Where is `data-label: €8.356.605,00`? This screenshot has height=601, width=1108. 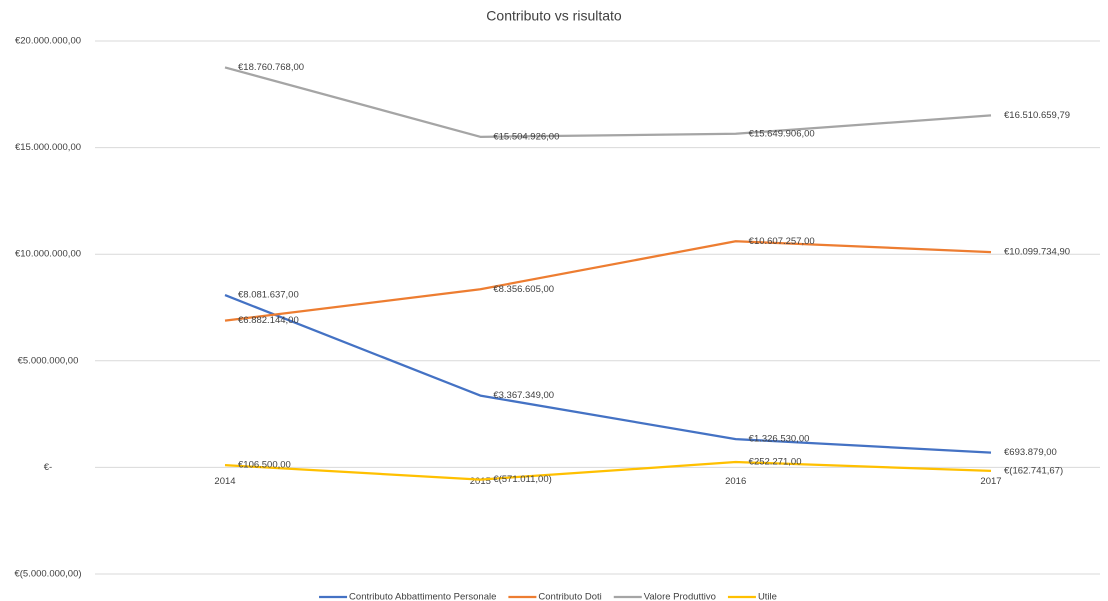 data-label: €8.356.605,00 is located at coordinates (523, 289).